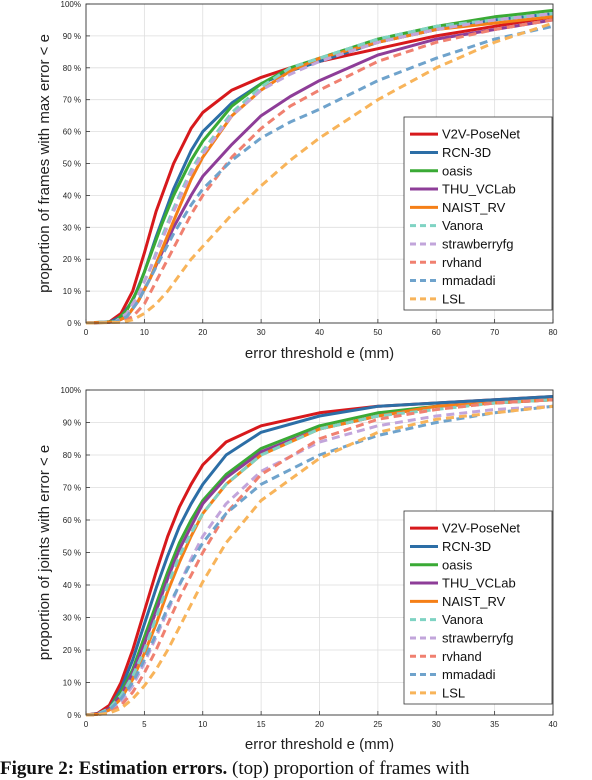 This screenshot has width=592, height=780. What do you see at coordinates (436, 332) in the screenshot?
I see `x-tick-label: 60` at bounding box center [436, 332].